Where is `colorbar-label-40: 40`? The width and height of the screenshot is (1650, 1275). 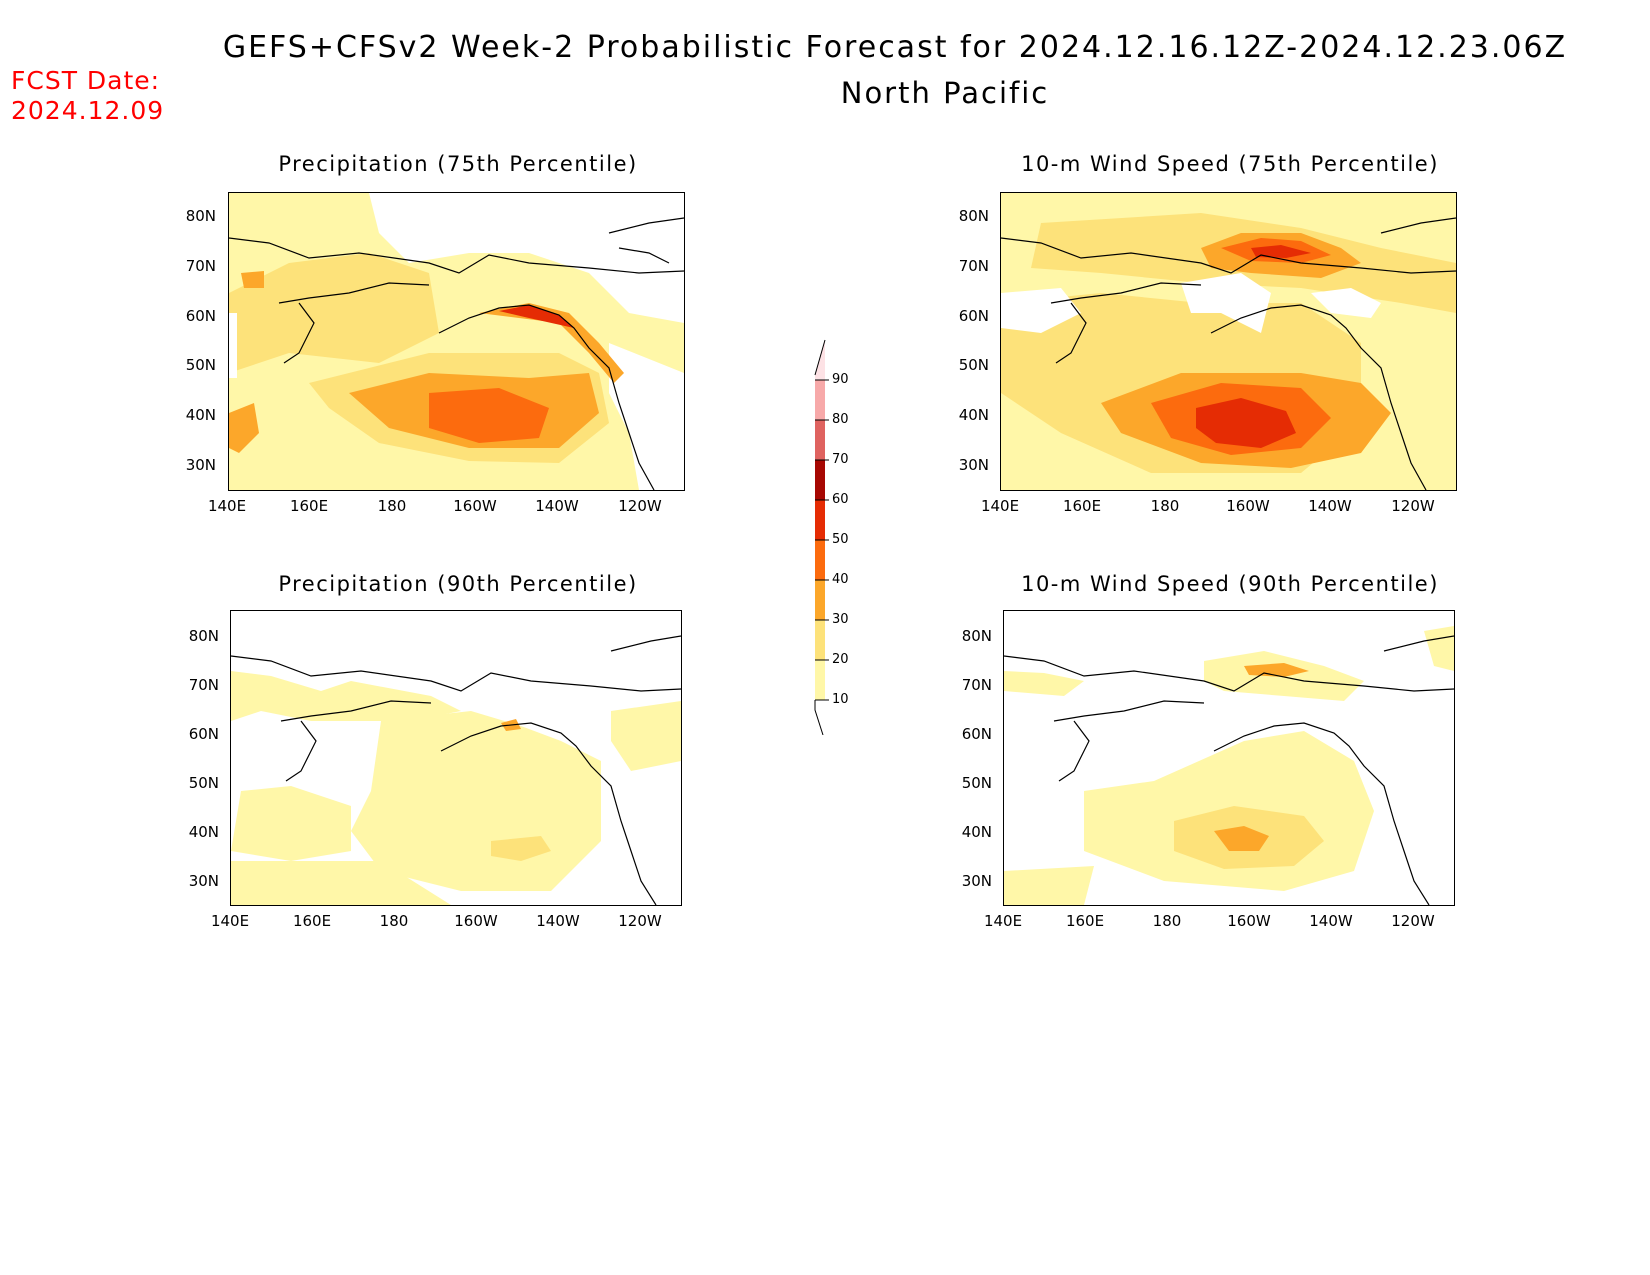
colorbar-label-40: 40 is located at coordinates (840, 579).